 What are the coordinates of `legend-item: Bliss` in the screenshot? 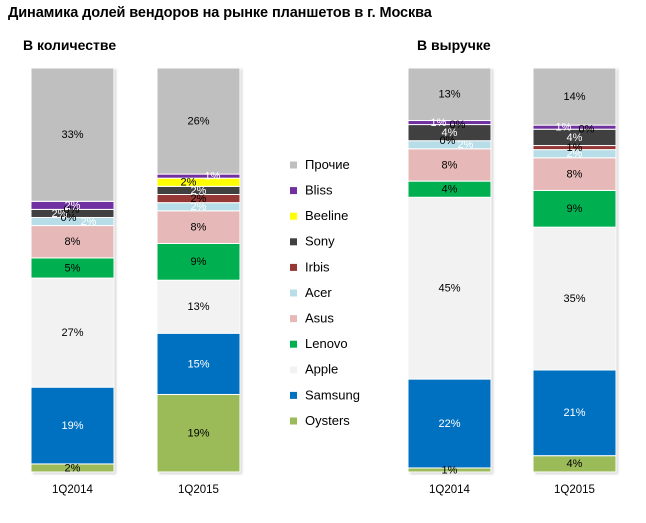 It's located at (311, 190).